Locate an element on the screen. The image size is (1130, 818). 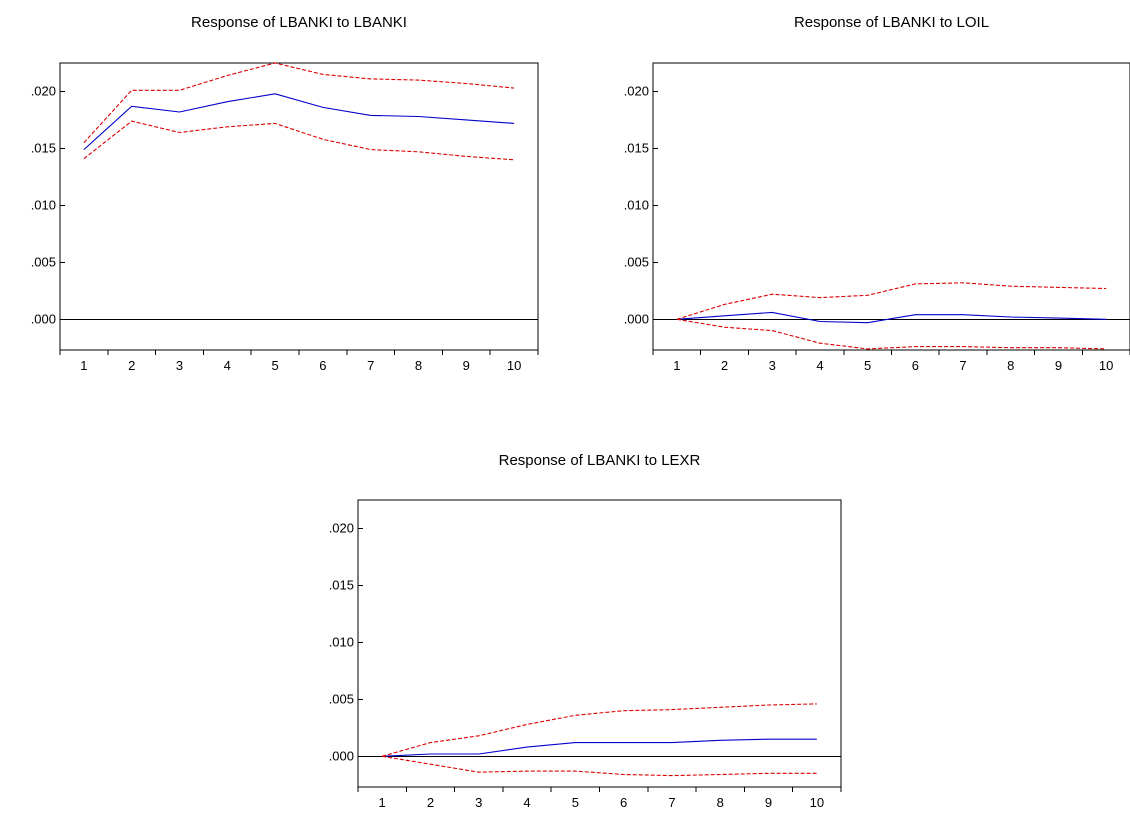
plot-frame is located at coordinates (891, 206).